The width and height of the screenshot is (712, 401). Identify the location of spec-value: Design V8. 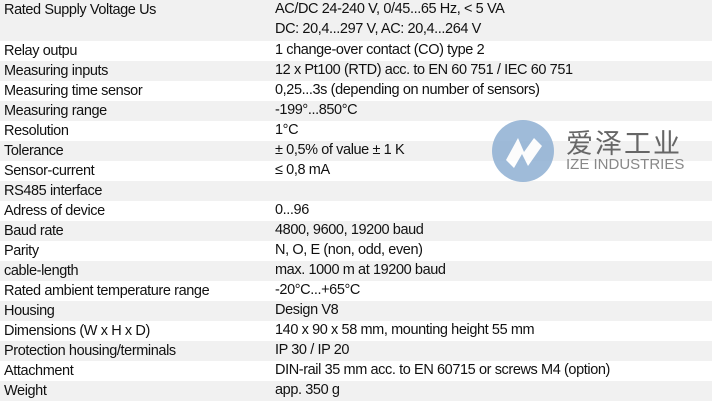
(493, 311).